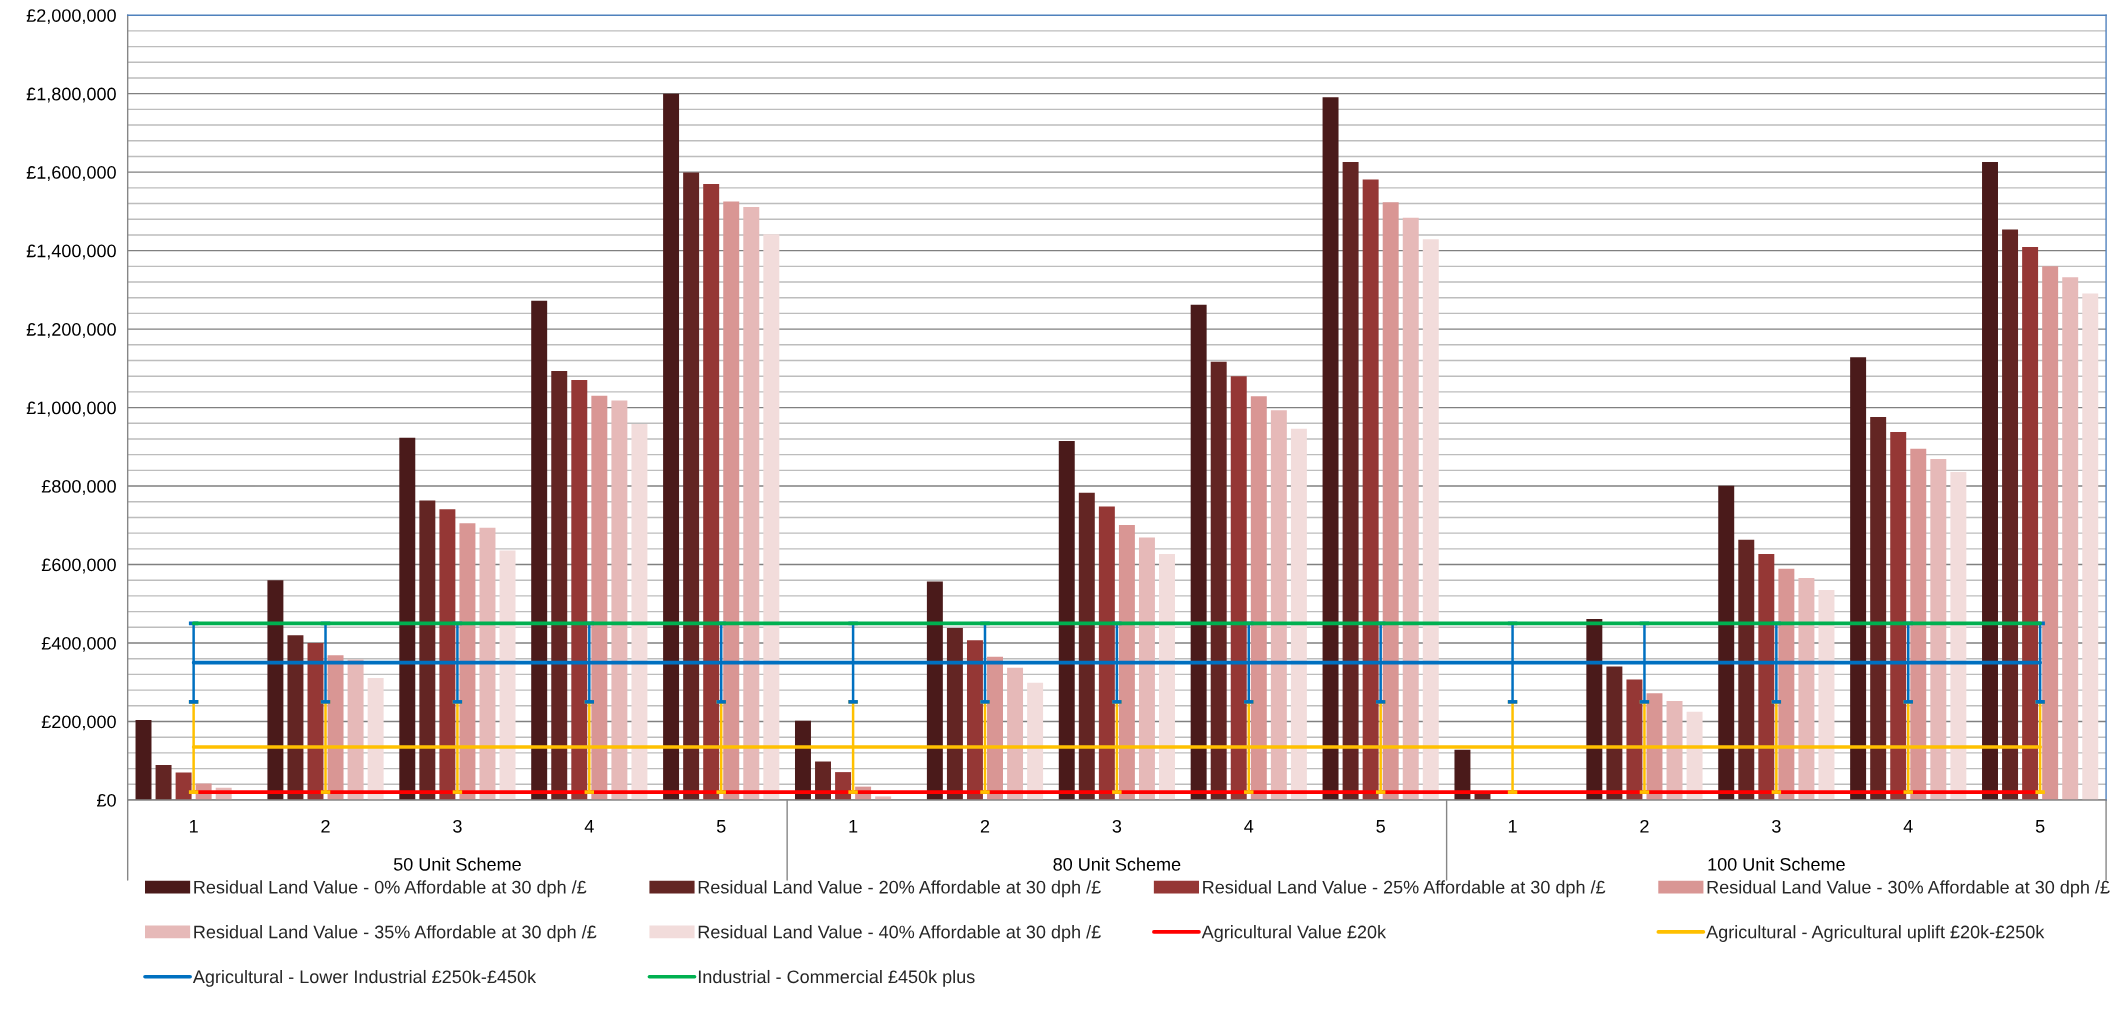 Image resolution: width=2128 pixels, height=1013 pixels. Describe the element at coordinates (71, 330) in the screenshot. I see `y-tick-label: £1,200,000` at that location.